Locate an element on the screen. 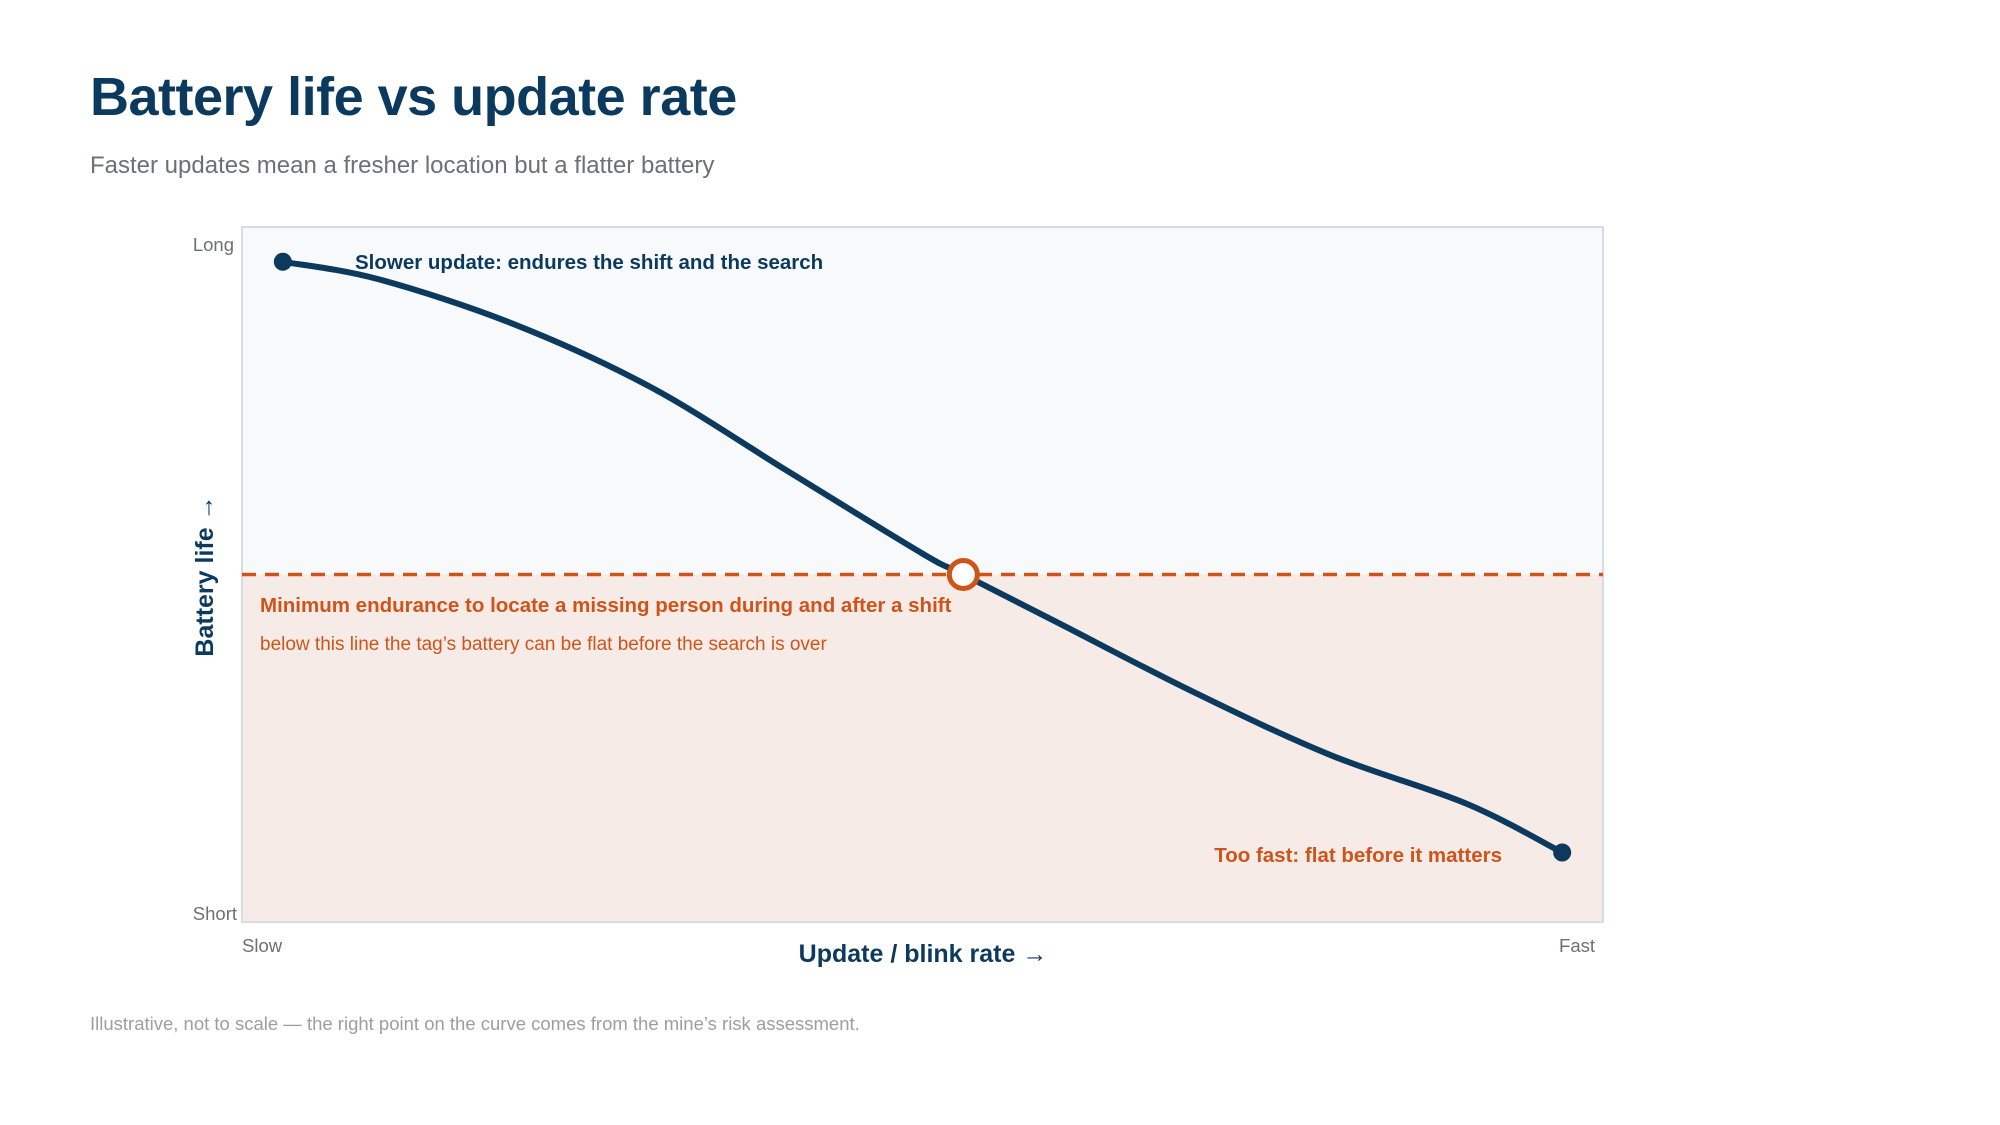 The image size is (2000, 1125). chart-title: Battery life vs update rate is located at coordinates (413, 97).